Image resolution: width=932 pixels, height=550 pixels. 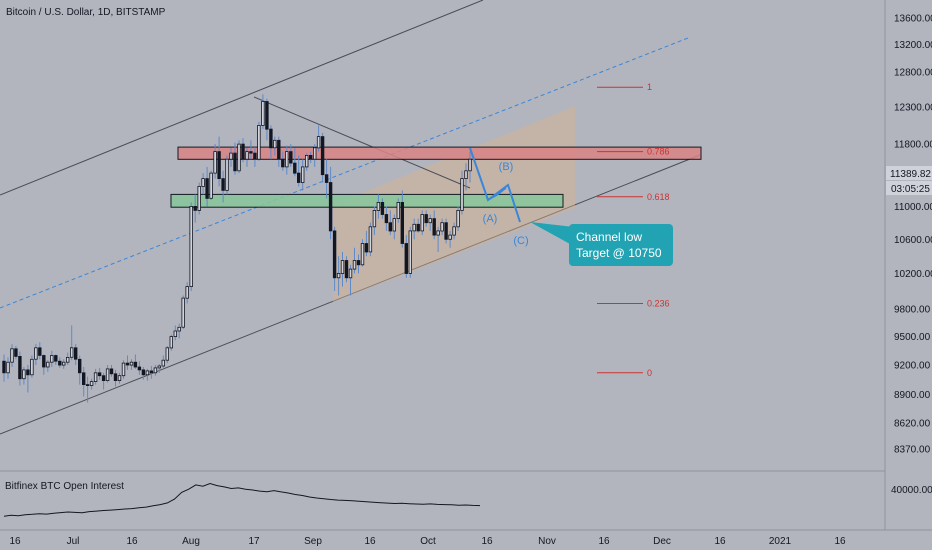 What do you see at coordinates (913, 19) in the screenshot?
I see `price-tick-label: 13600.00` at bounding box center [913, 19].